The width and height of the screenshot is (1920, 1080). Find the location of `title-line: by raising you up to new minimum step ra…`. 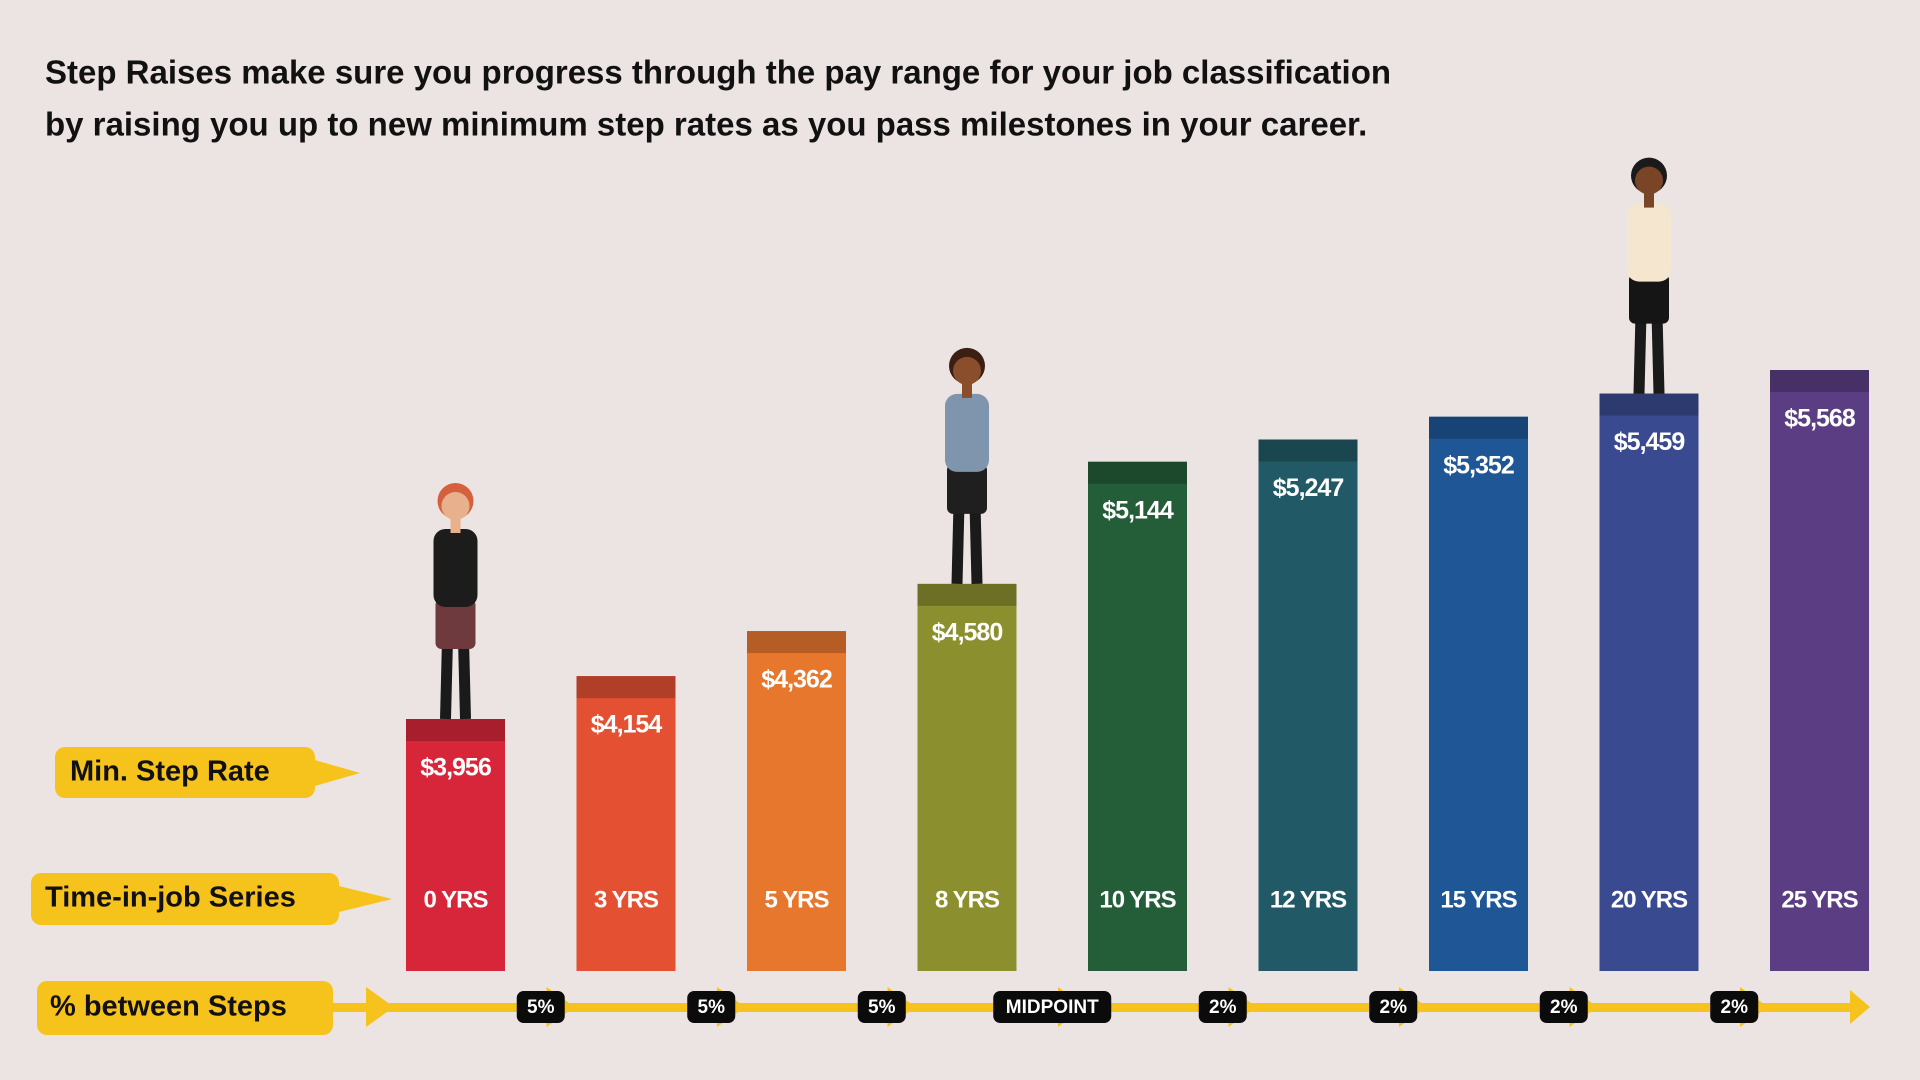

title-line: by raising you up to new minimum step ra… is located at coordinates (706, 124).